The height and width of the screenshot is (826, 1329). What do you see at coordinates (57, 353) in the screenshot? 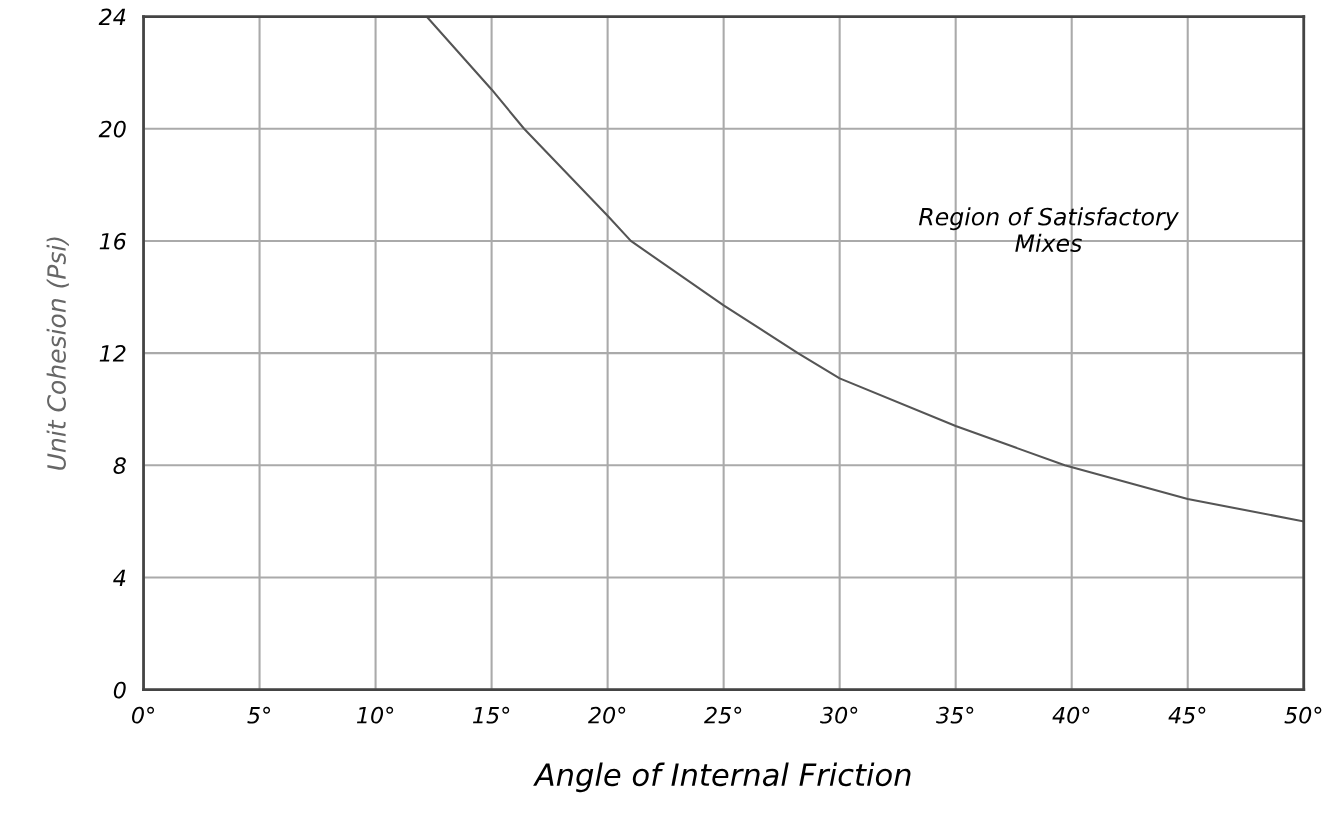
I see `y-axis-title: Unit Cohesion (Psi)` at bounding box center [57, 353].